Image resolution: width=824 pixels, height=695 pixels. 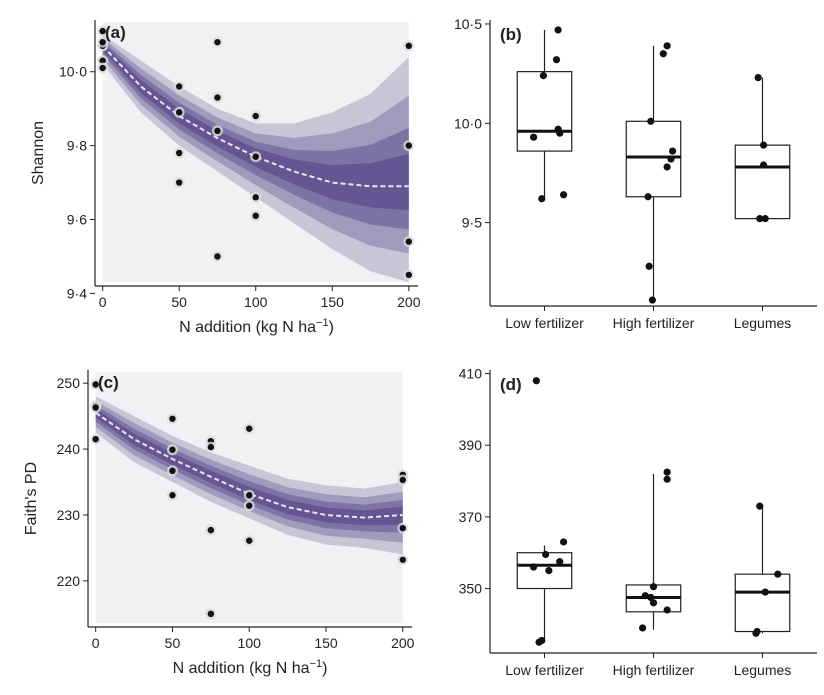 What do you see at coordinates (654, 670) in the screenshot?
I see `category-label: High fertilizer` at bounding box center [654, 670].